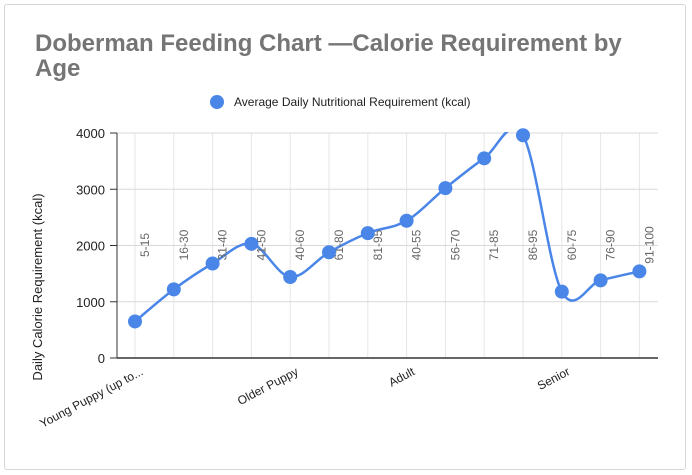  What do you see at coordinates (572, 244) in the screenshot?
I see `category-label-60-75: 60-75` at bounding box center [572, 244].